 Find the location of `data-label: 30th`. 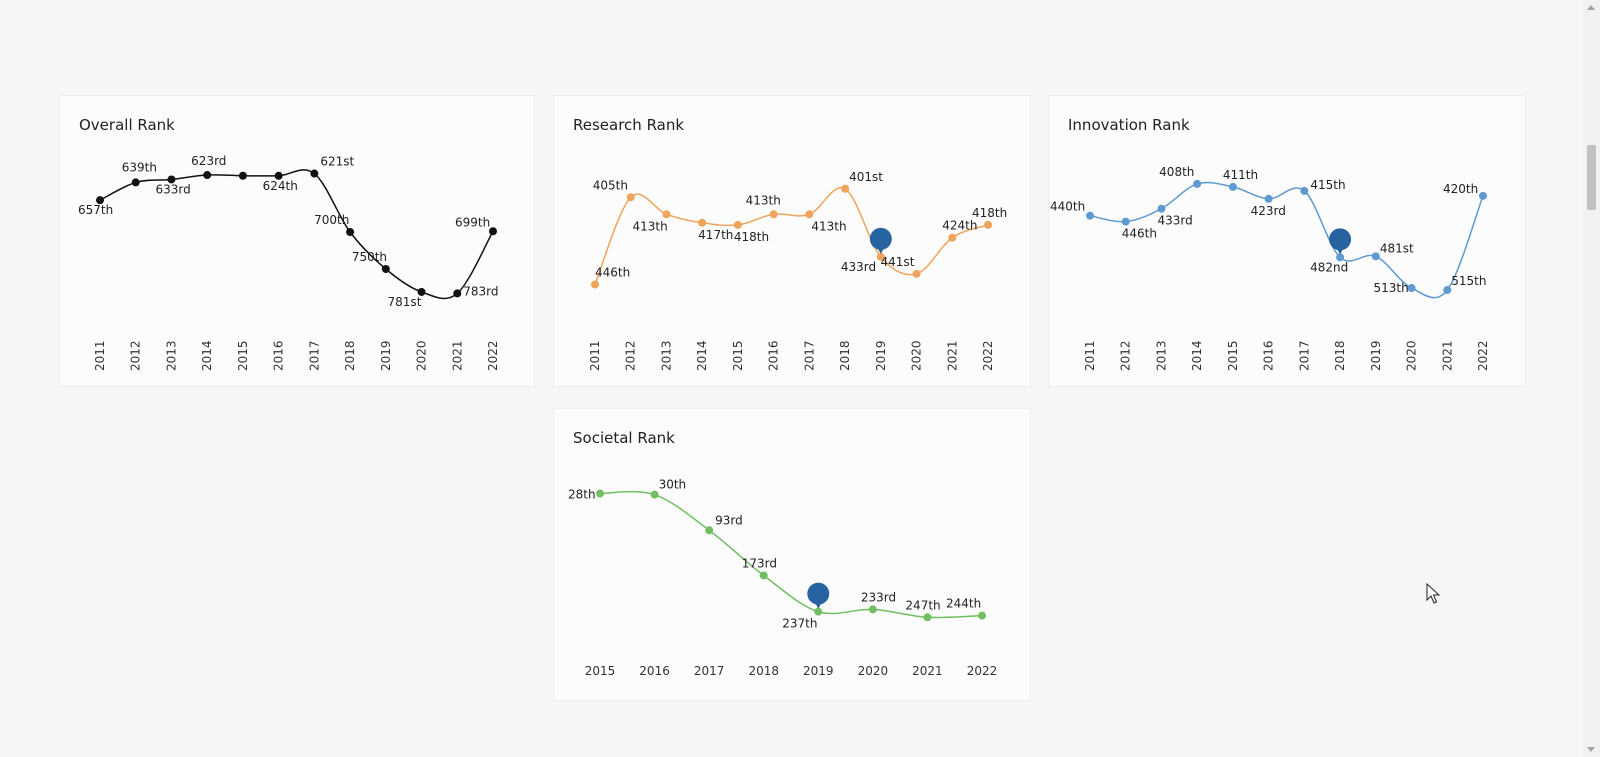

data-label: 30th is located at coordinates (673, 485).